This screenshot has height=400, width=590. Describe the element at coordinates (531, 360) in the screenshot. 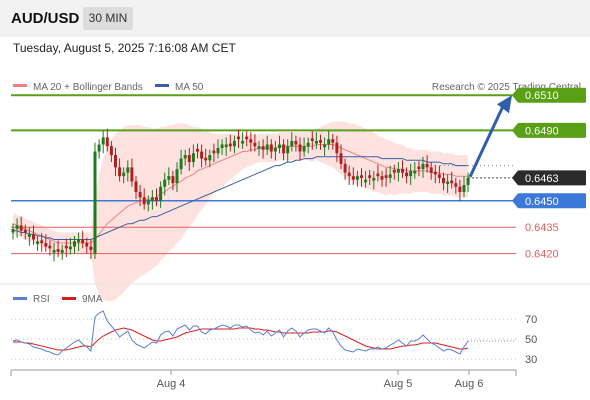

I see `rsi-tick-label: 30` at that location.